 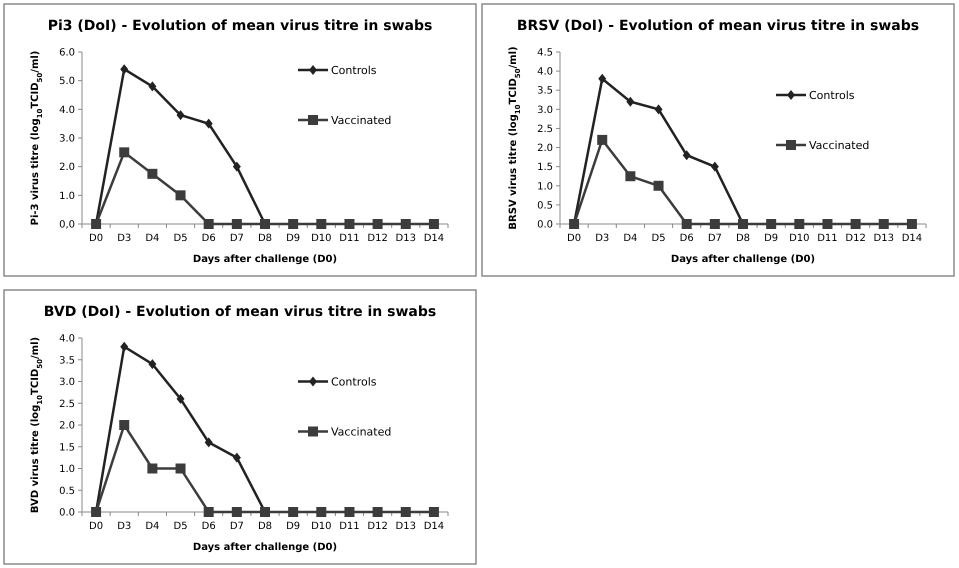 I want to click on y-tick-label: 3.5, so click(x=545, y=91).